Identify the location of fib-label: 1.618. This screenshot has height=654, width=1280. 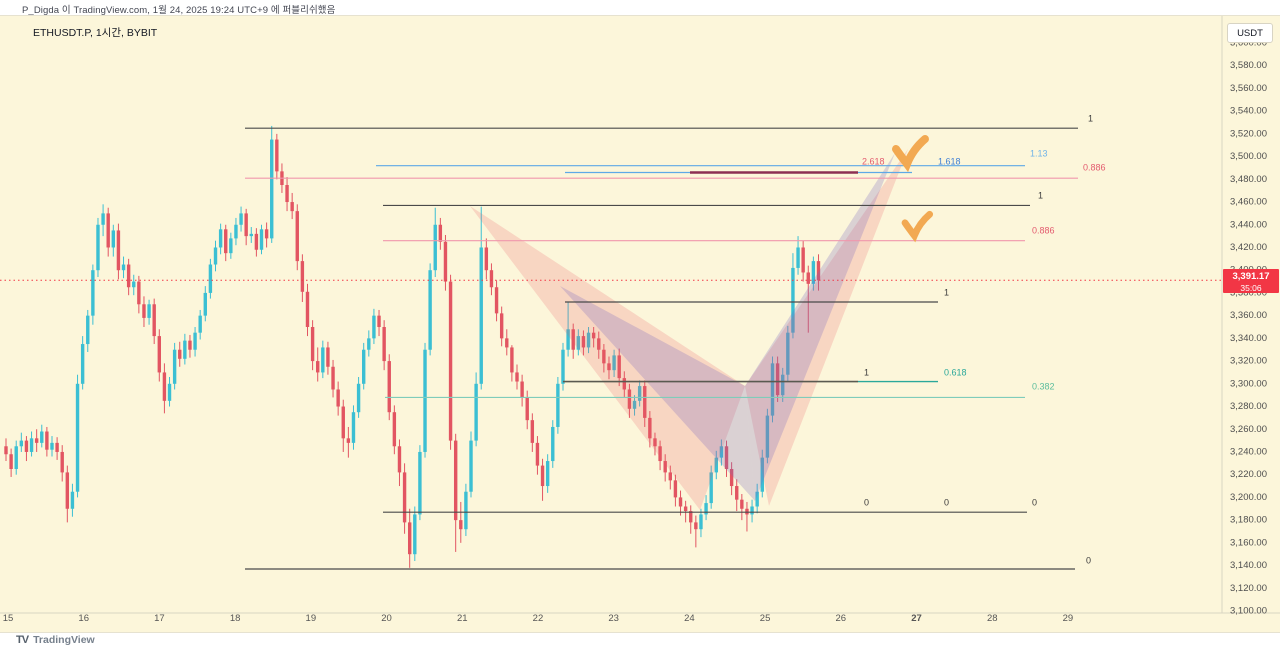
(949, 161).